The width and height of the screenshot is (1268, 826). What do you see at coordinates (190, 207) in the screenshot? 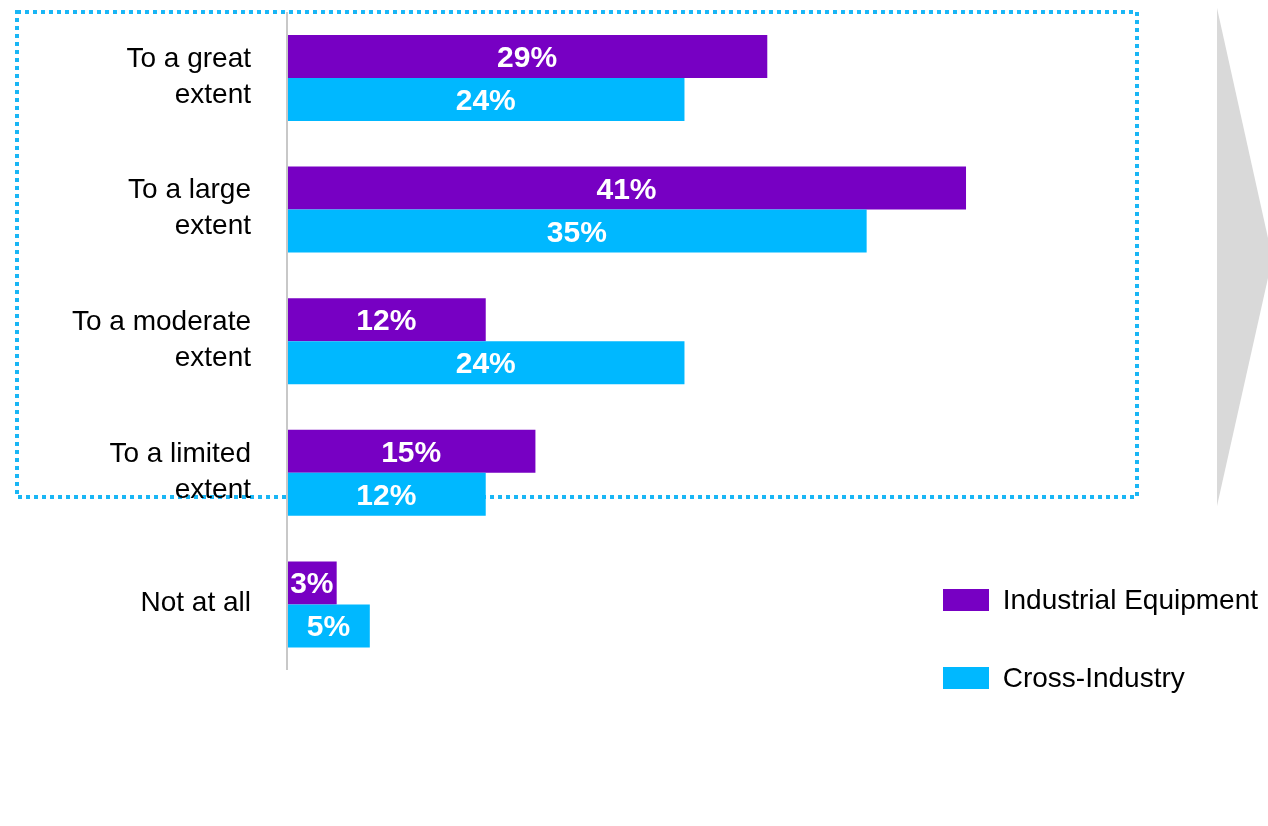
I see `y-tick-label: To a large extent` at bounding box center [190, 207].